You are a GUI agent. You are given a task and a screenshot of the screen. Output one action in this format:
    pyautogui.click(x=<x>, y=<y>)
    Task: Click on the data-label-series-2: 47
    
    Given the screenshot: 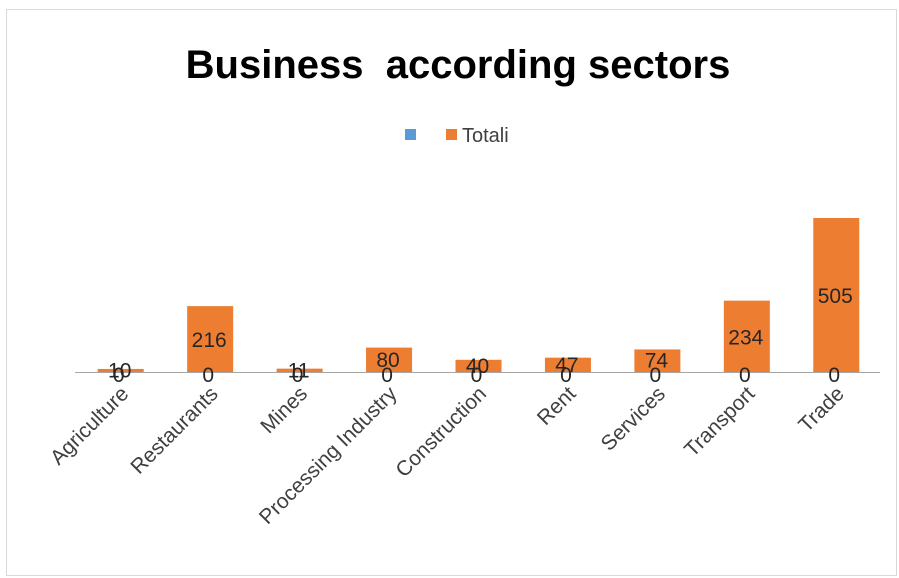 What is the action you would take?
    pyautogui.click(x=566, y=365)
    